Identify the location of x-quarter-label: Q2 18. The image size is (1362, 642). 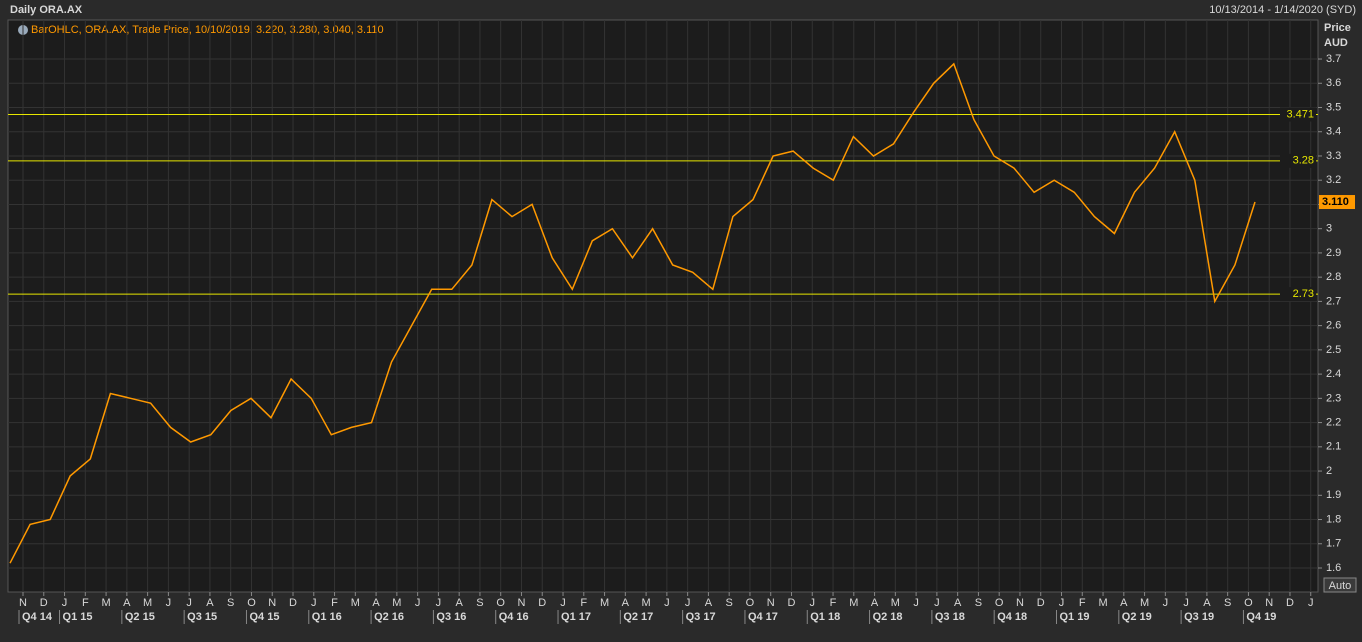
(888, 617).